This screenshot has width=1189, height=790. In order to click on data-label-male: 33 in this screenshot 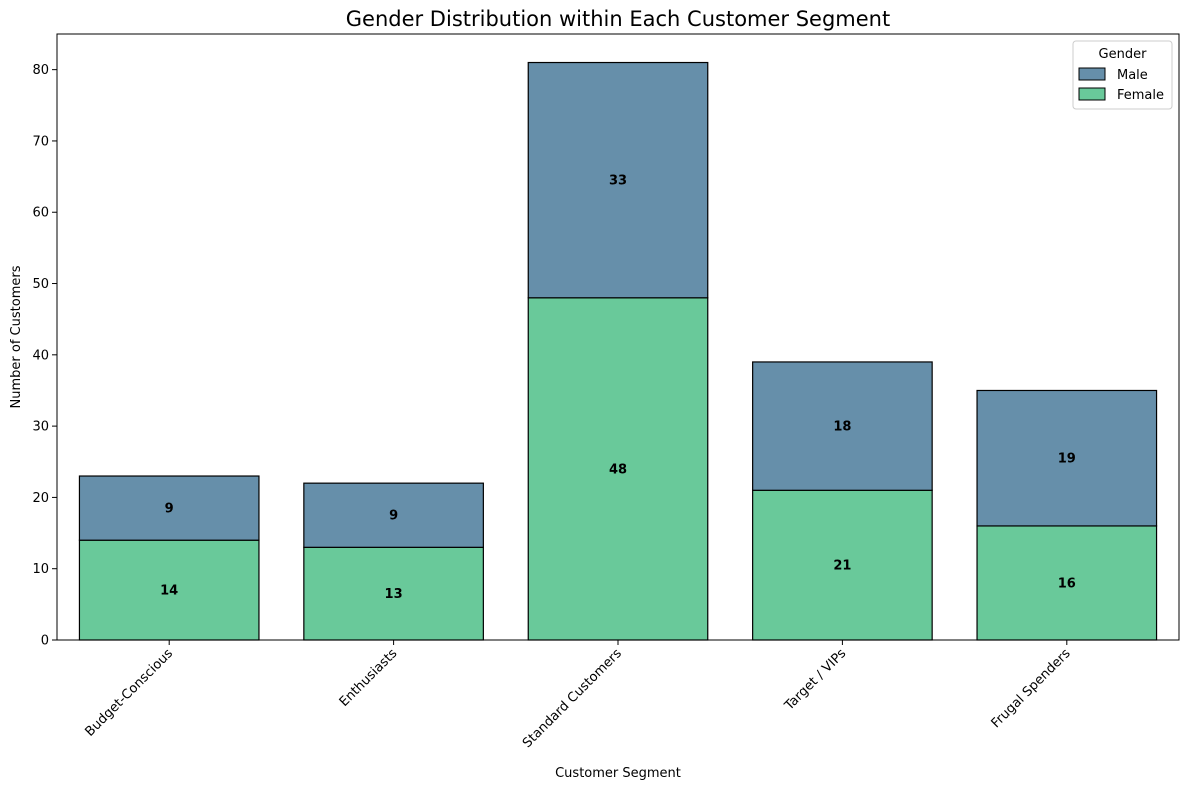, I will do `click(618, 181)`.